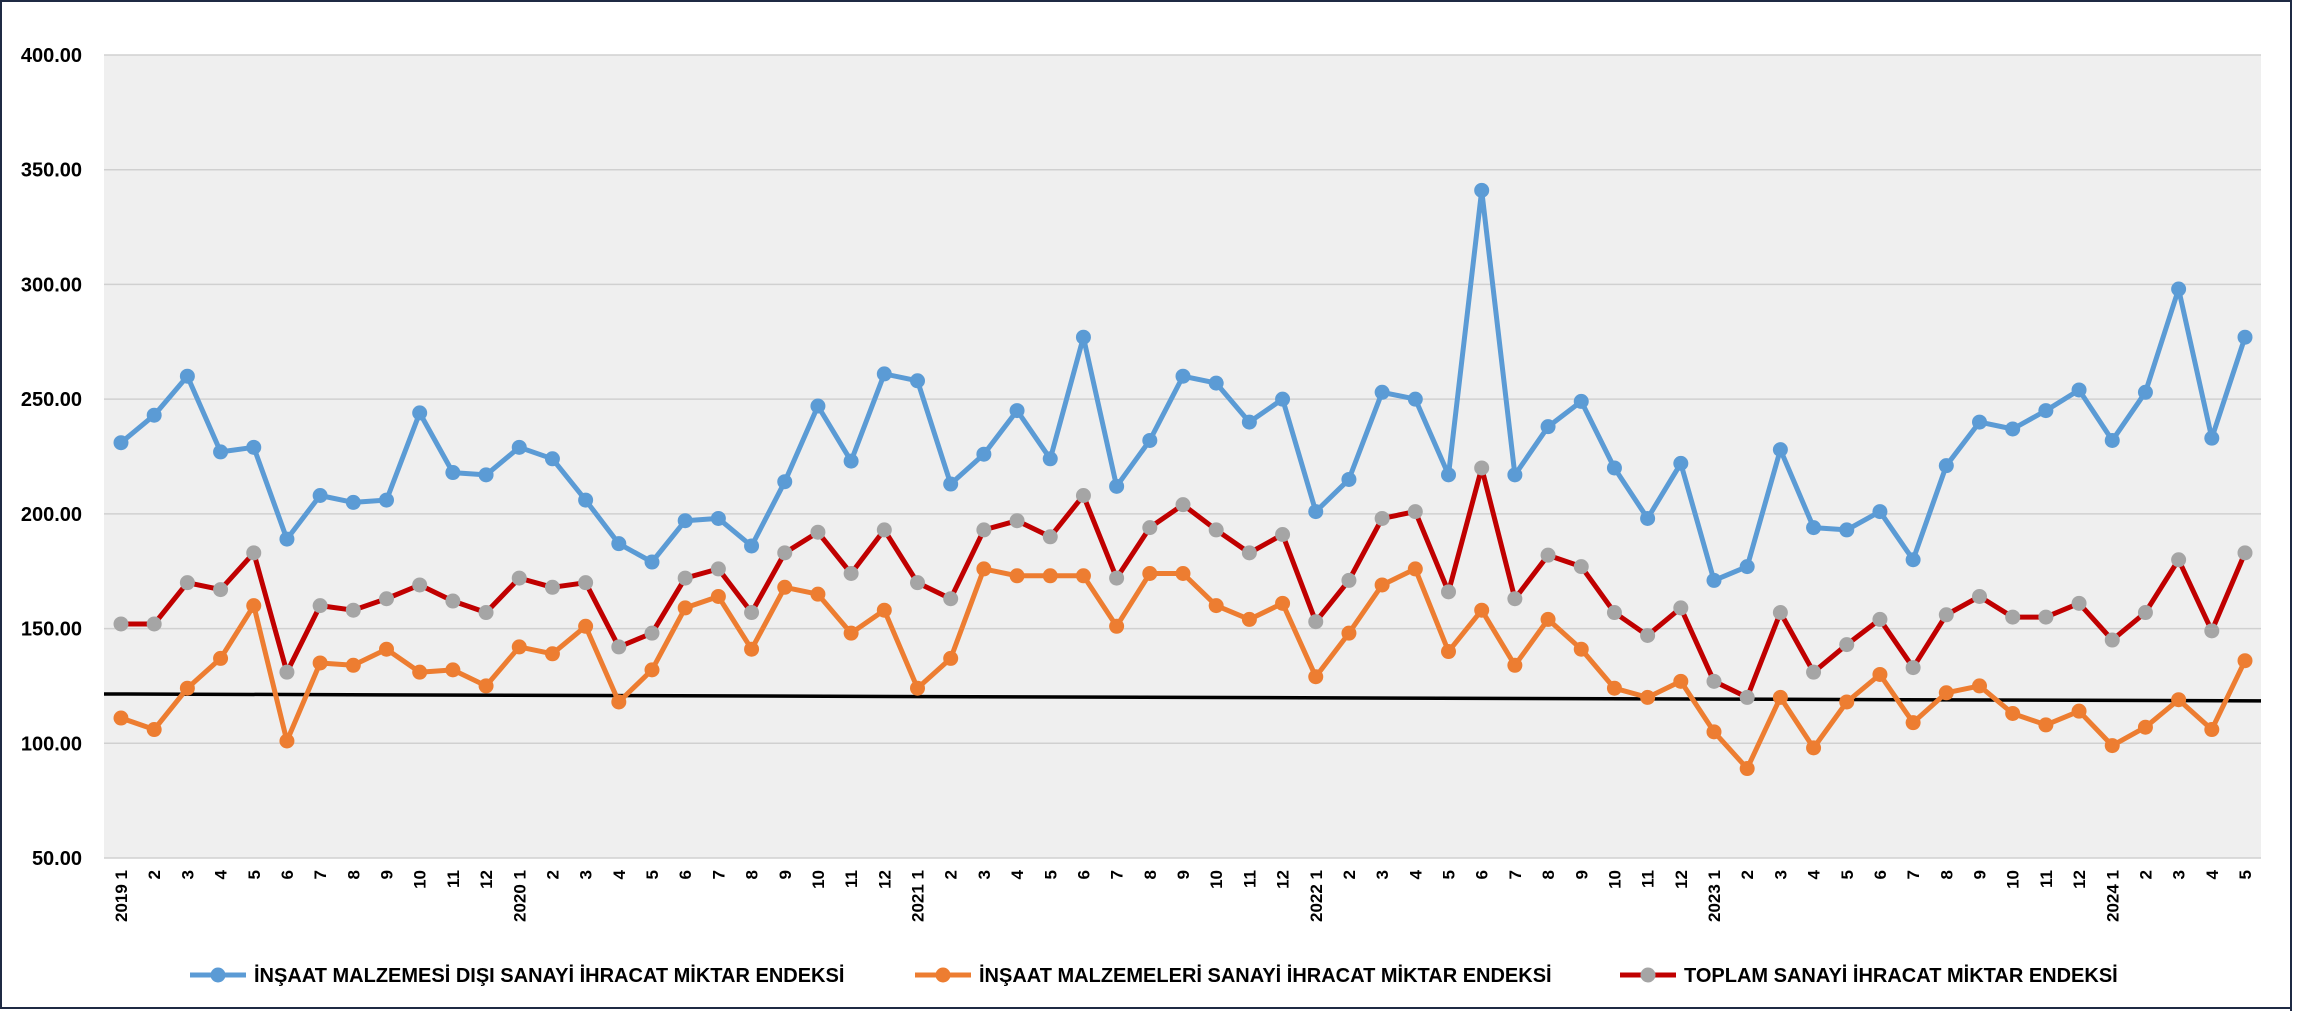 This screenshot has width=2310, height=1011. What do you see at coordinates (1714, 896) in the screenshot?
I see `x-tick-label: 2023 1` at bounding box center [1714, 896].